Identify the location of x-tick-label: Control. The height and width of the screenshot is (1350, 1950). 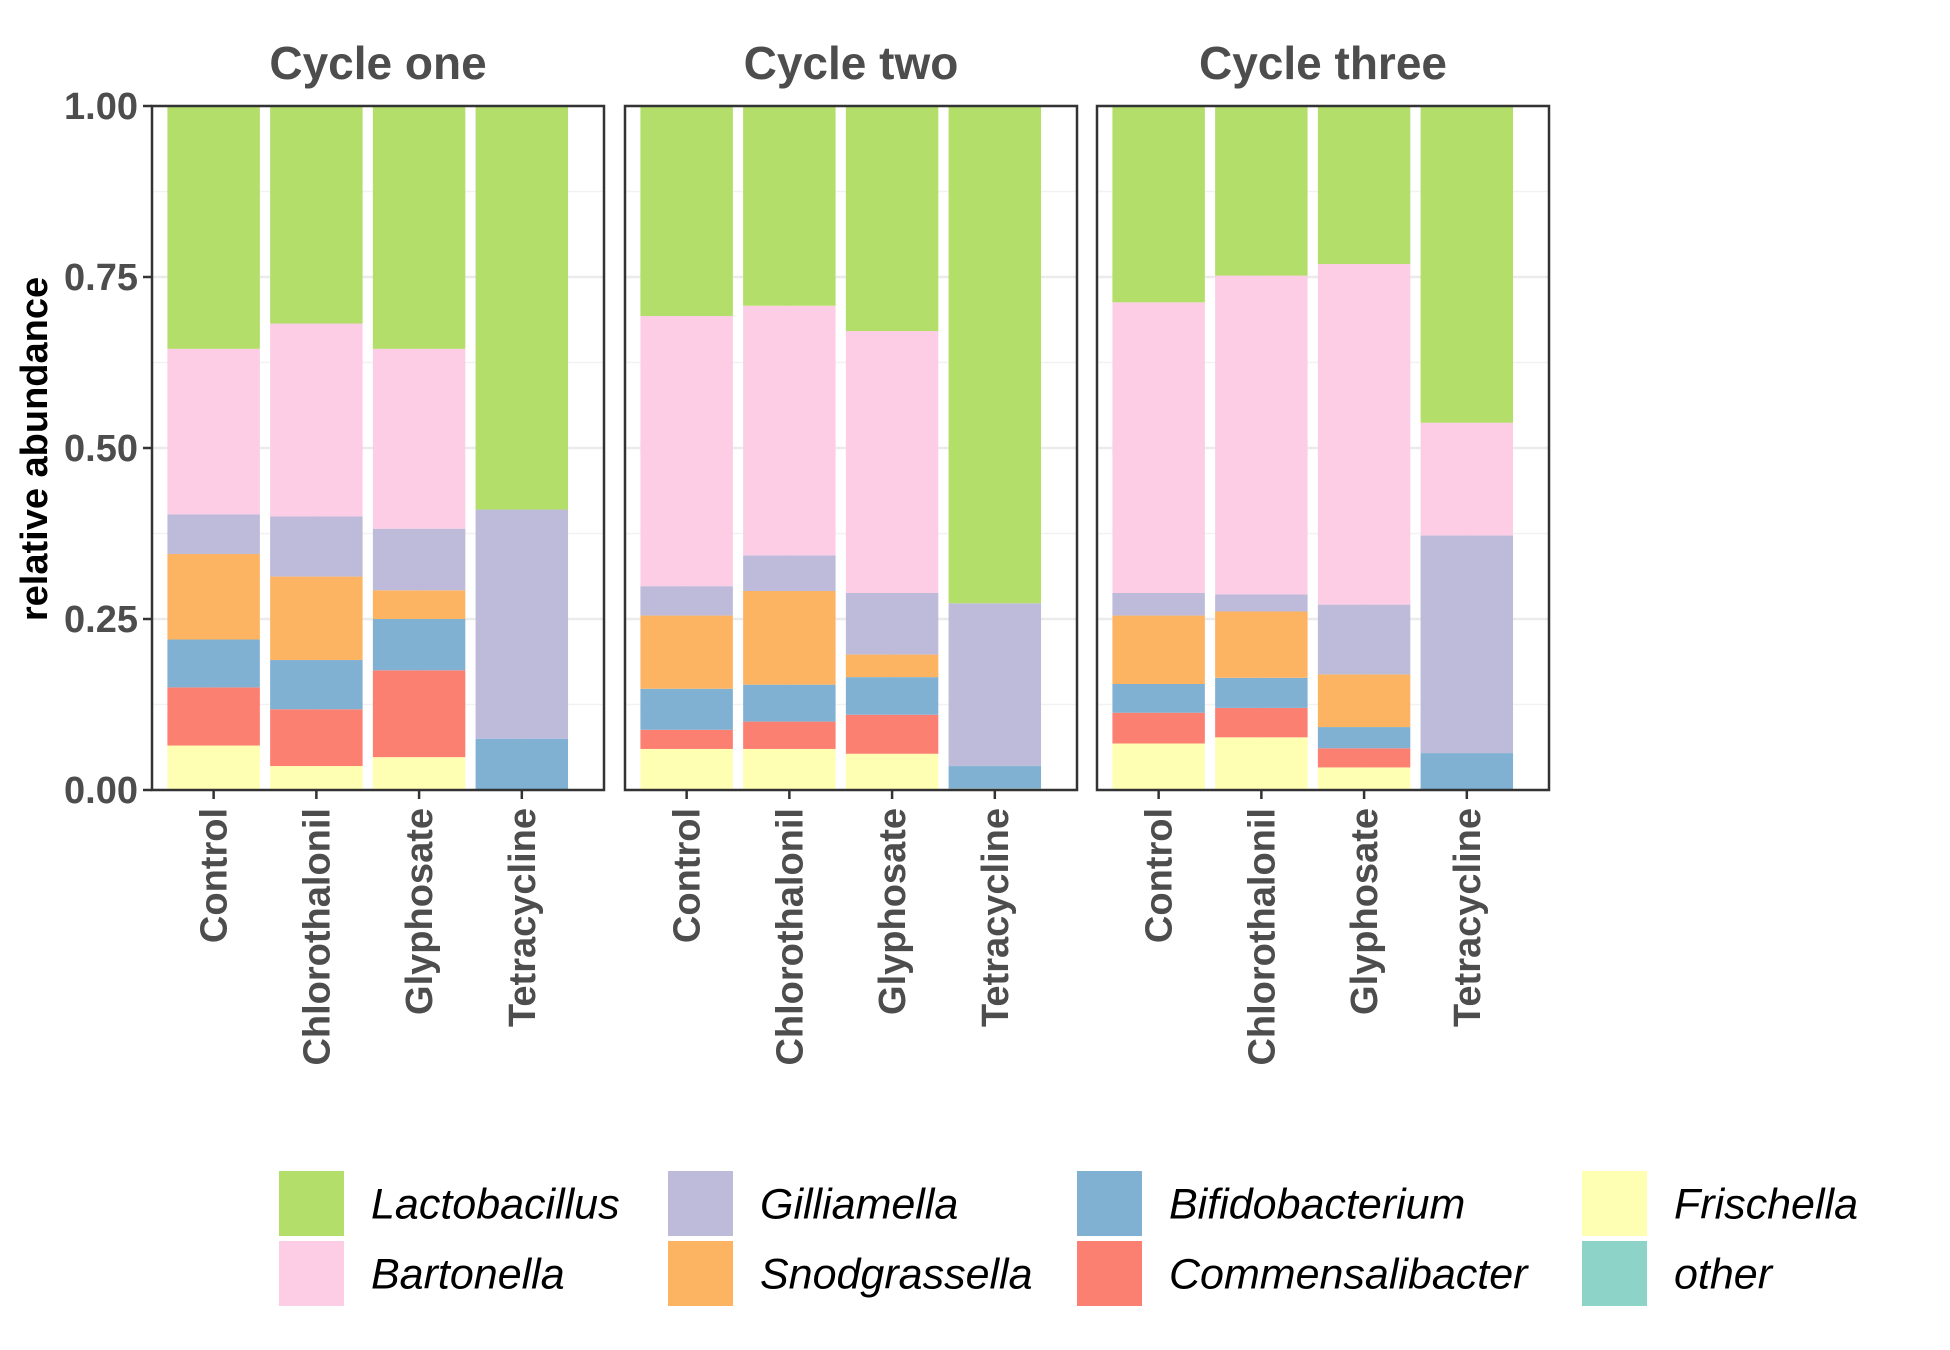
(1160, 875).